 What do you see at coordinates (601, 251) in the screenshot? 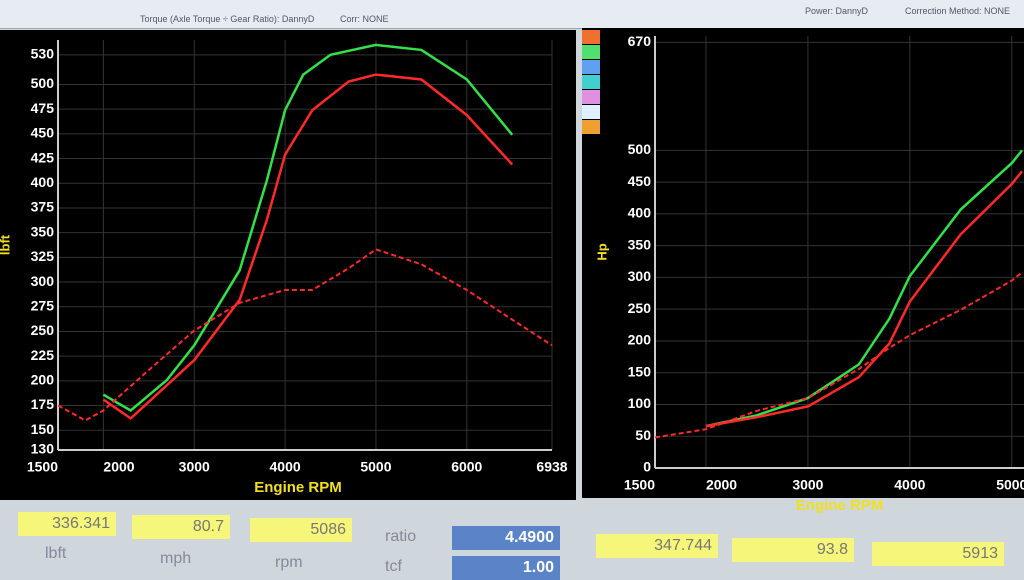
I see `y-axis-label: Hp` at bounding box center [601, 251].